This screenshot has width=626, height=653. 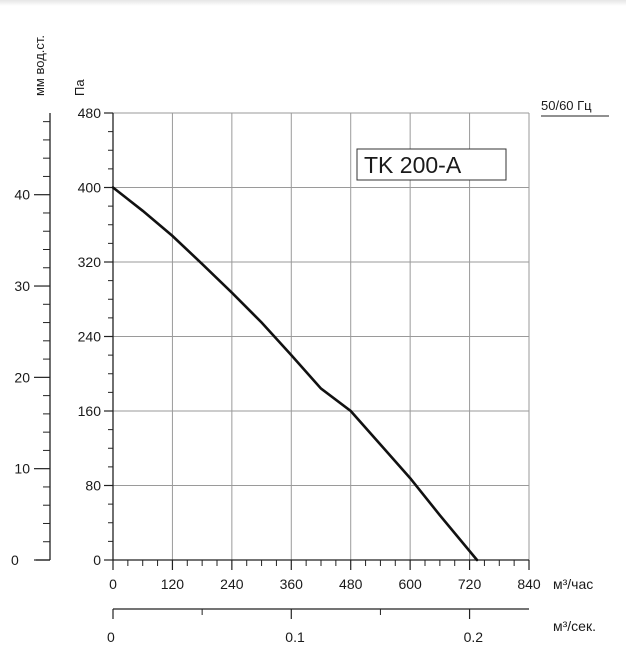 I want to click on frequency-label: 50/60 Гц, so click(x=566, y=105).